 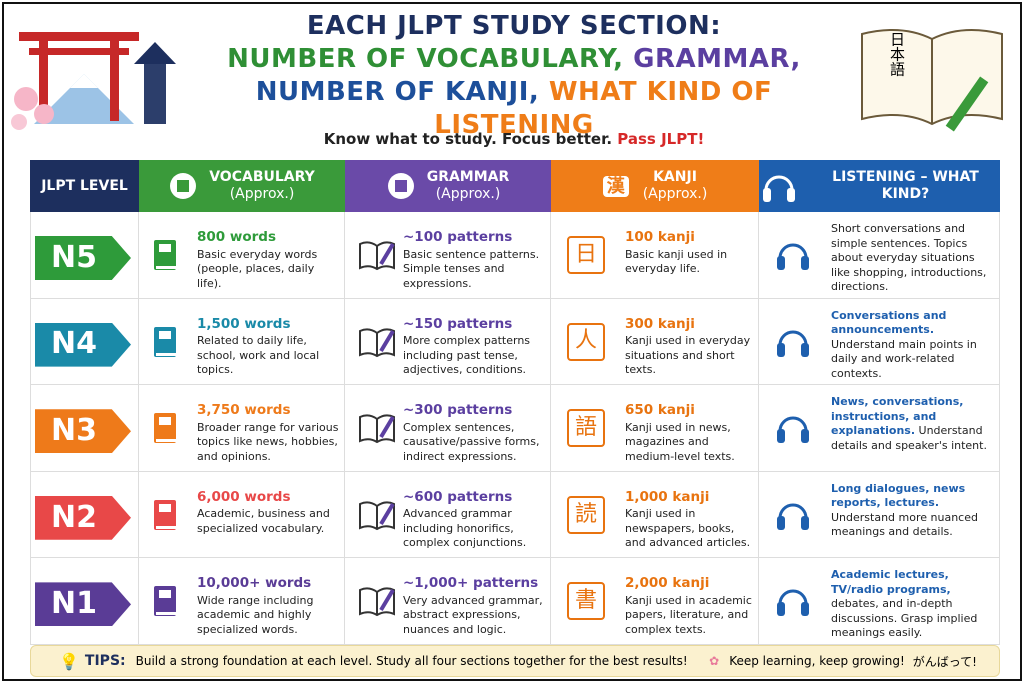 I want to click on column-header: 漢 KANJI (Approx.), so click(x=655, y=186).